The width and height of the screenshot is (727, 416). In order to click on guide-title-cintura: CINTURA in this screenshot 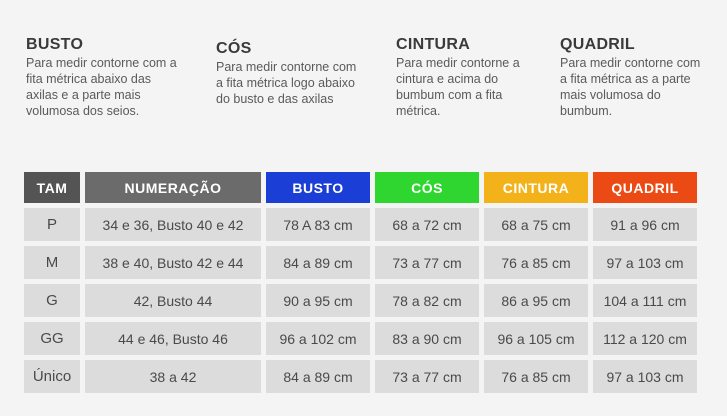, I will do `click(433, 44)`.